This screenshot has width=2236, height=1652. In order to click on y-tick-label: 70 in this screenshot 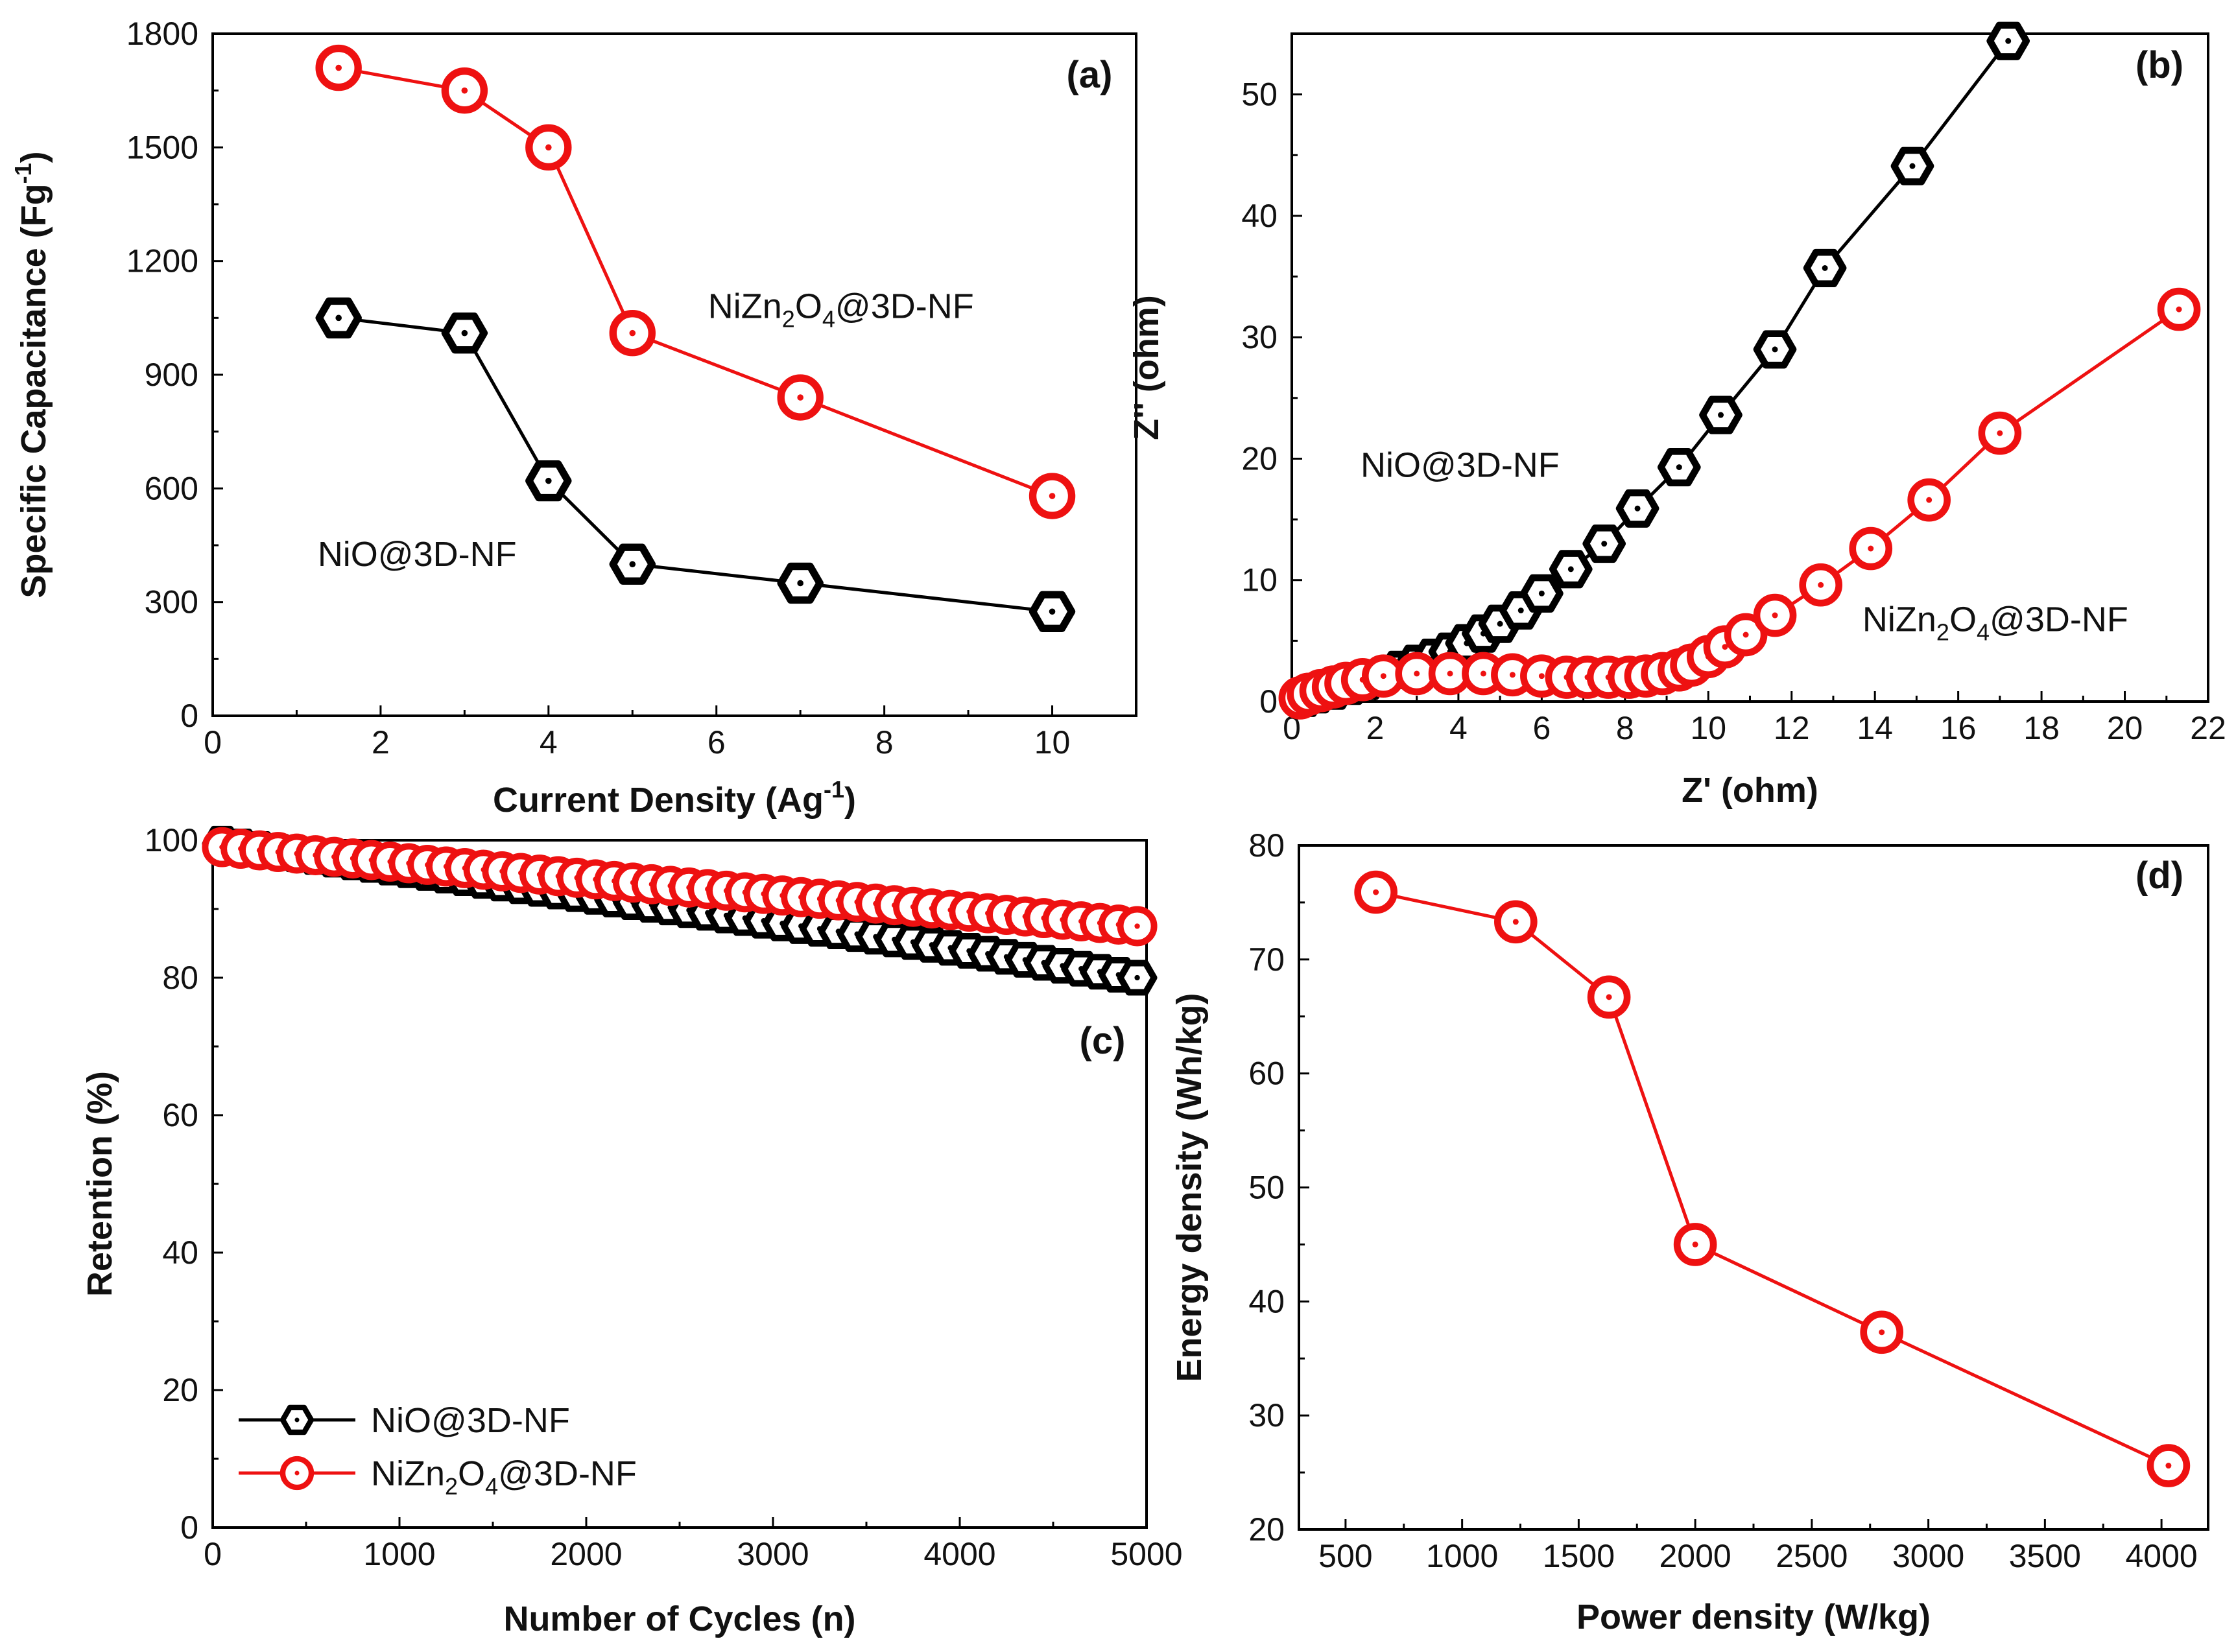, I will do `click(1267, 960)`.